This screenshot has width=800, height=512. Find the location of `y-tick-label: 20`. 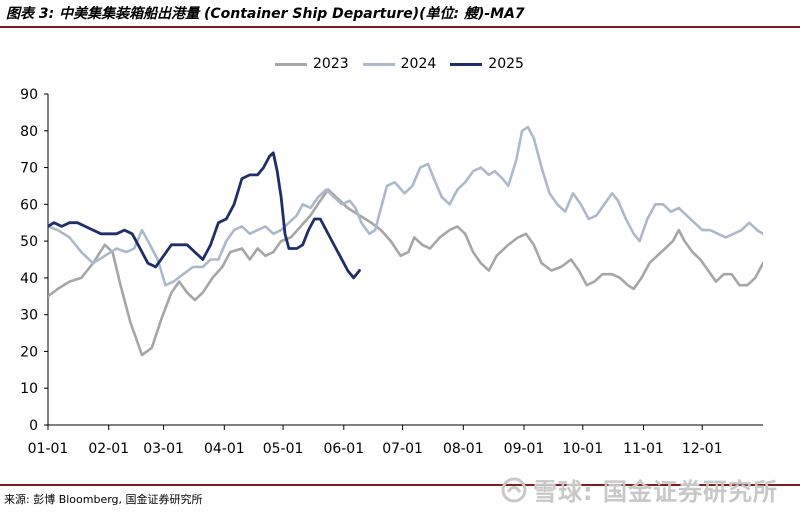

y-tick-label: 20 is located at coordinates (29, 352).